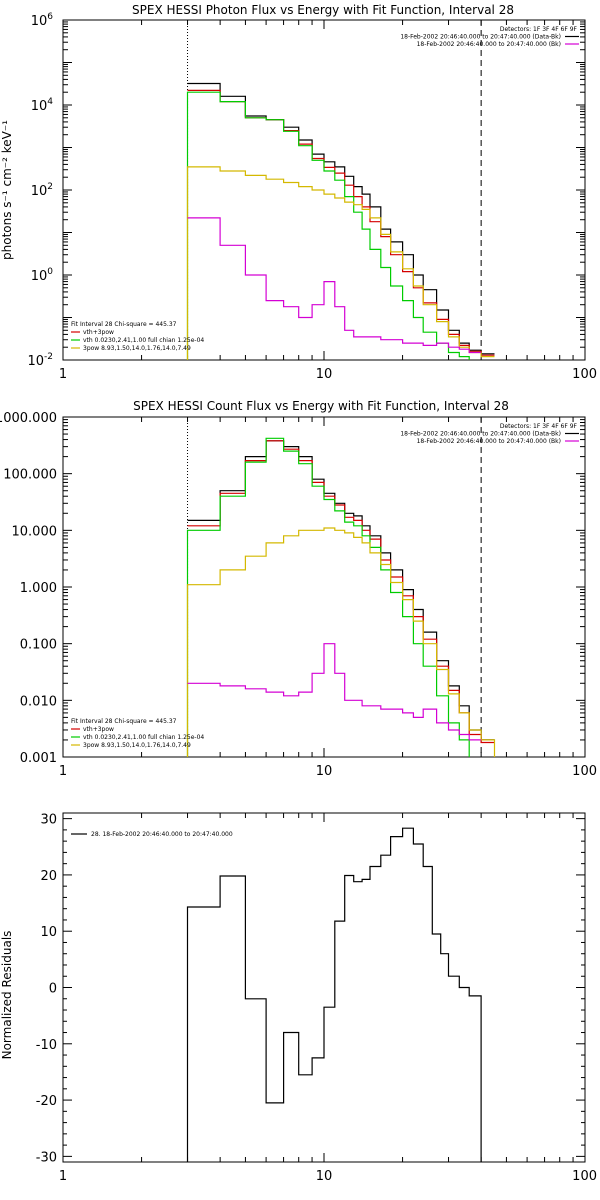 This screenshot has height=1200, width=600. What do you see at coordinates (48, 820) in the screenshot?
I see `y-tick-label: 30` at bounding box center [48, 820].